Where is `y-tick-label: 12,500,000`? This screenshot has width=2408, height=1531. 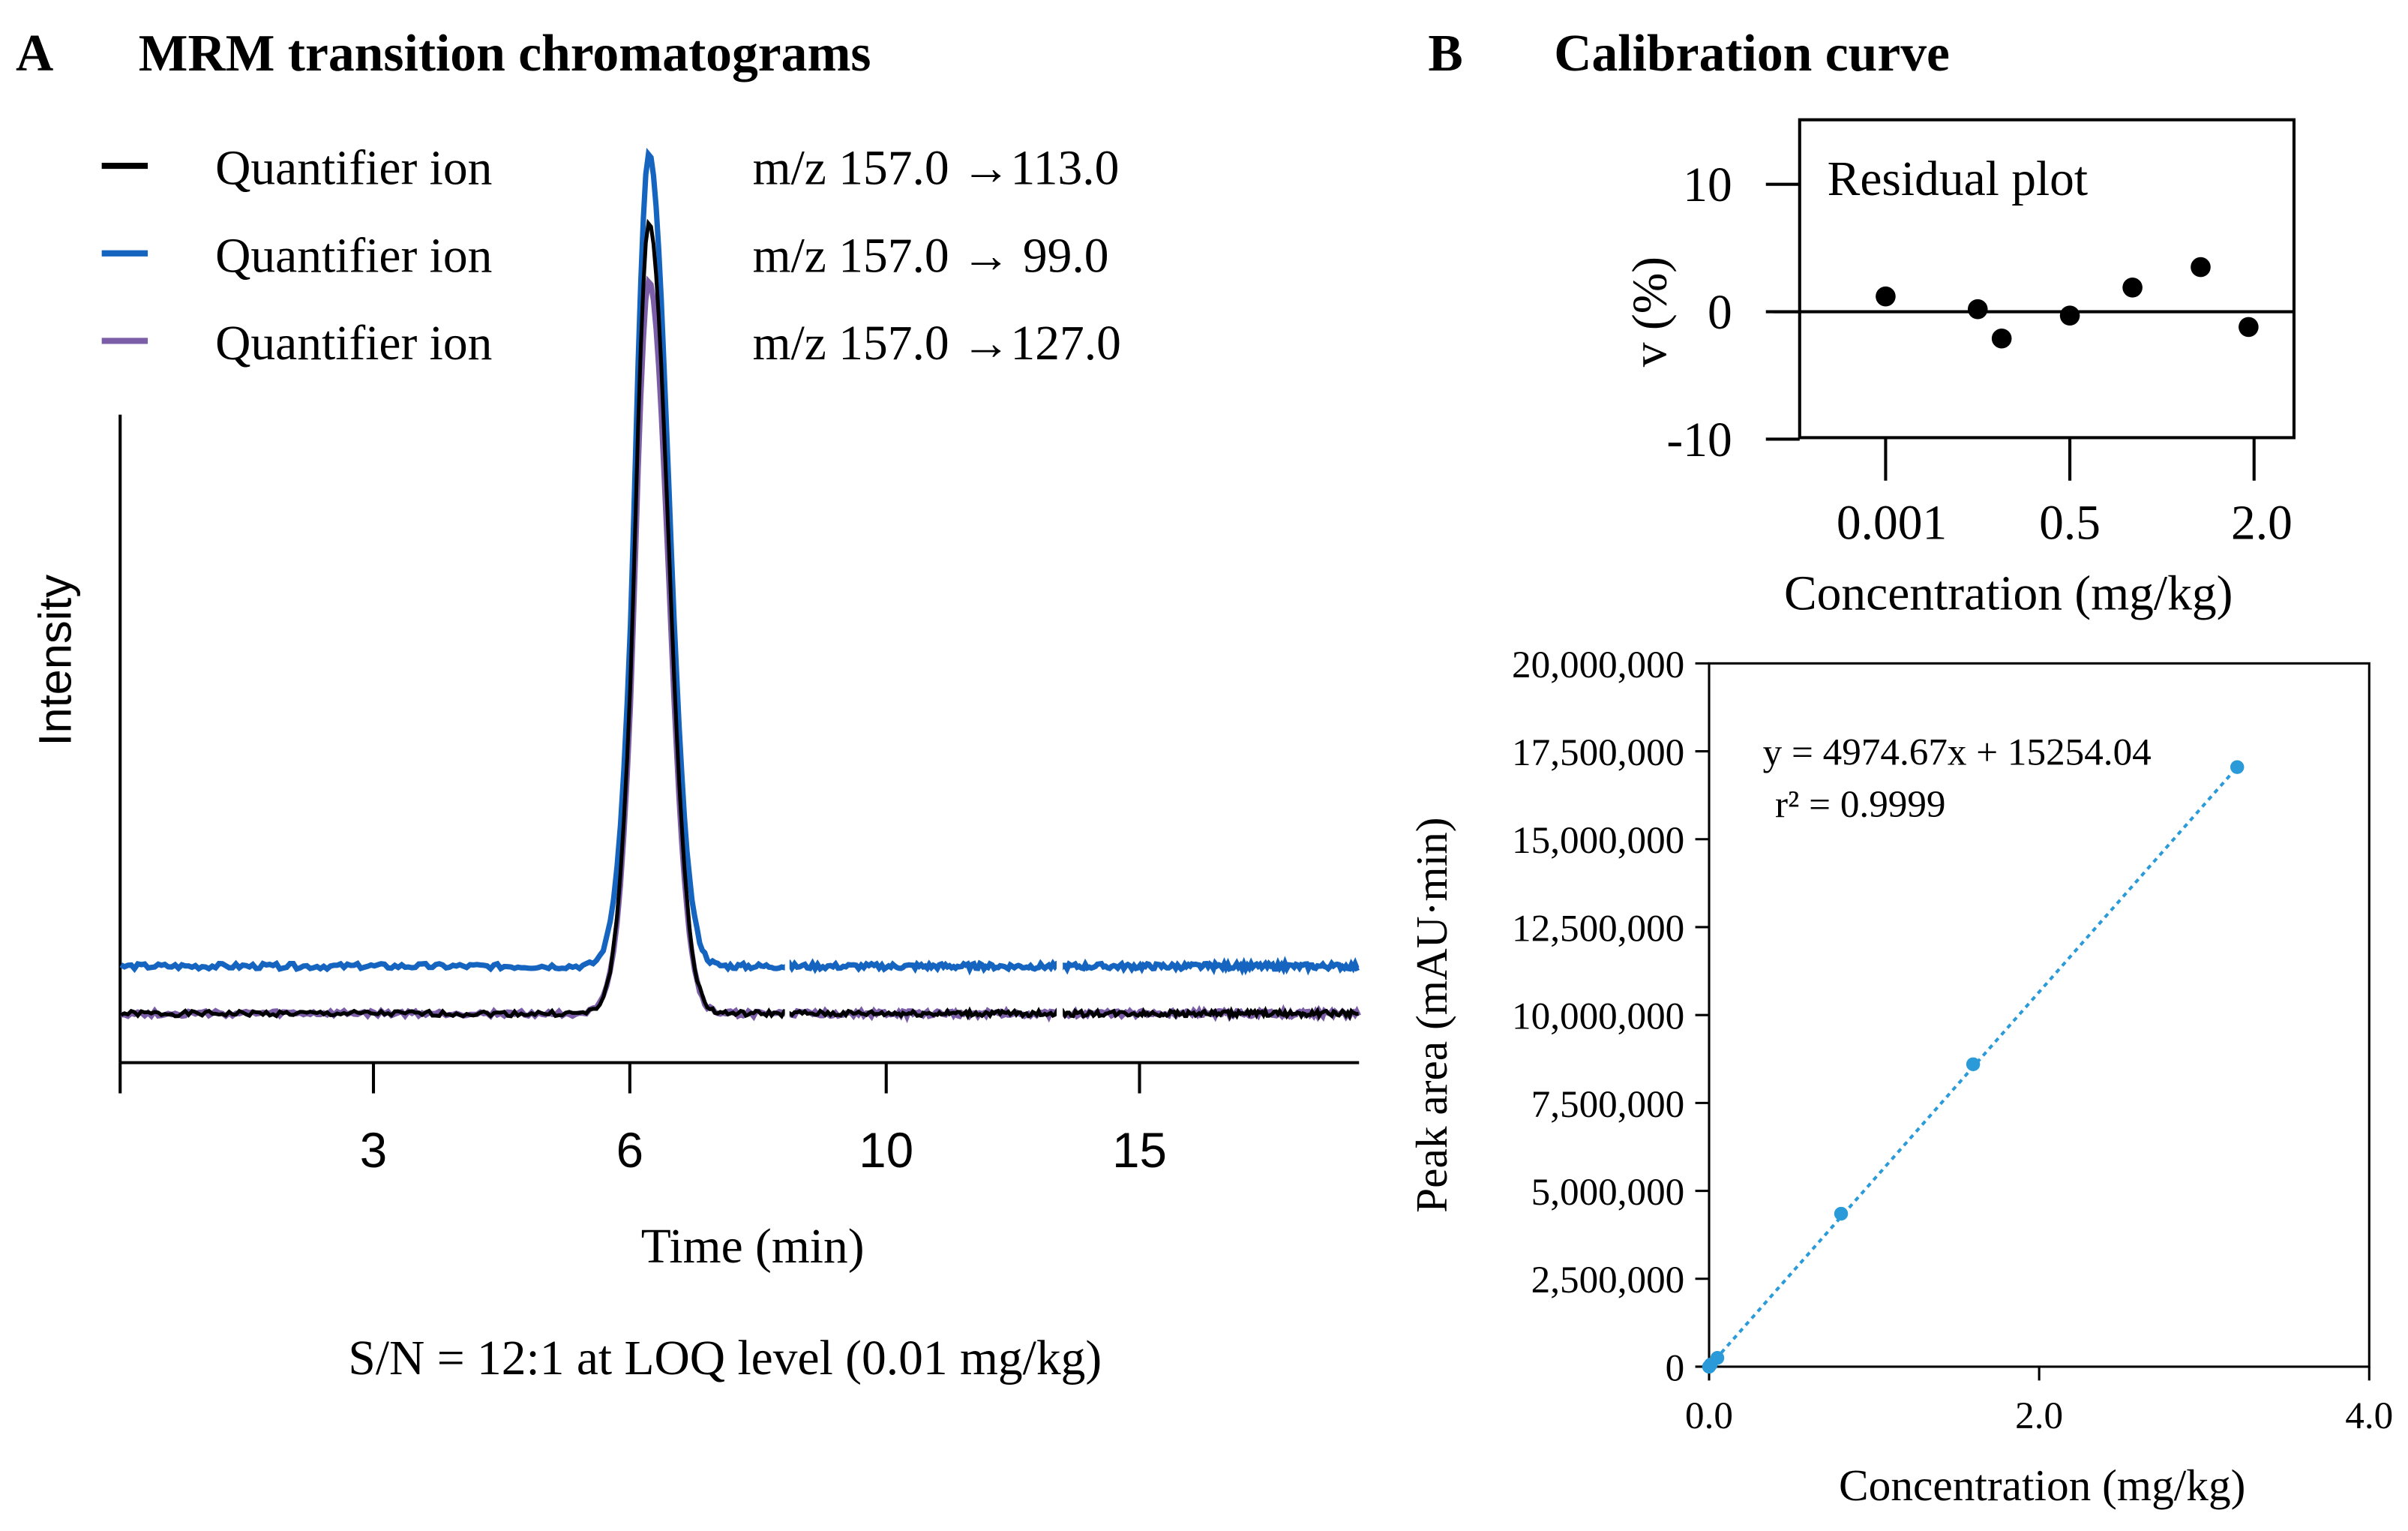 y-tick-label: 12,500,000 is located at coordinates (1598, 929).